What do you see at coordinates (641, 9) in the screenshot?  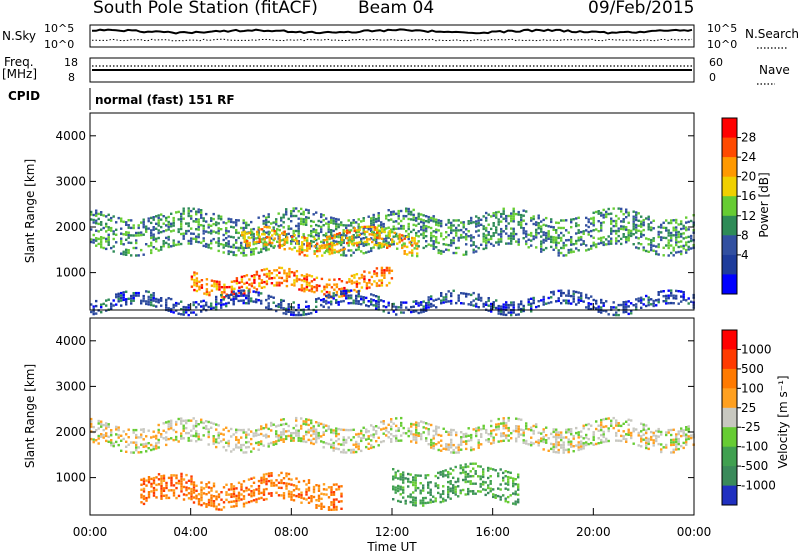 I see `date-title: 09/Feb/2015` at bounding box center [641, 9].